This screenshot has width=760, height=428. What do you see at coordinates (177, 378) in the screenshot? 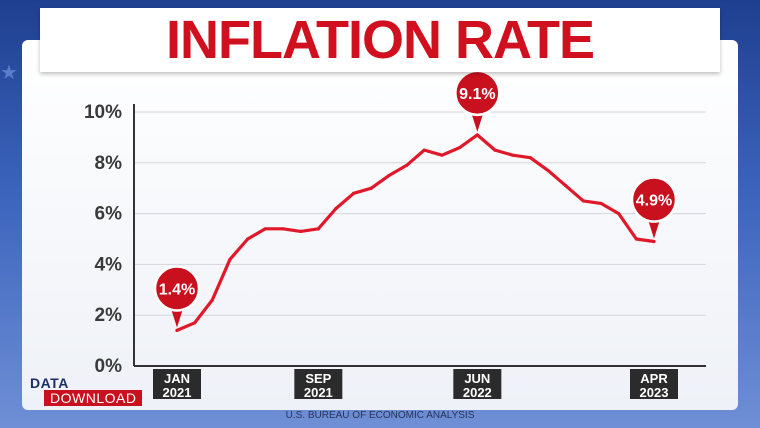
I see `x-tick-label-month: JAN` at bounding box center [177, 378].